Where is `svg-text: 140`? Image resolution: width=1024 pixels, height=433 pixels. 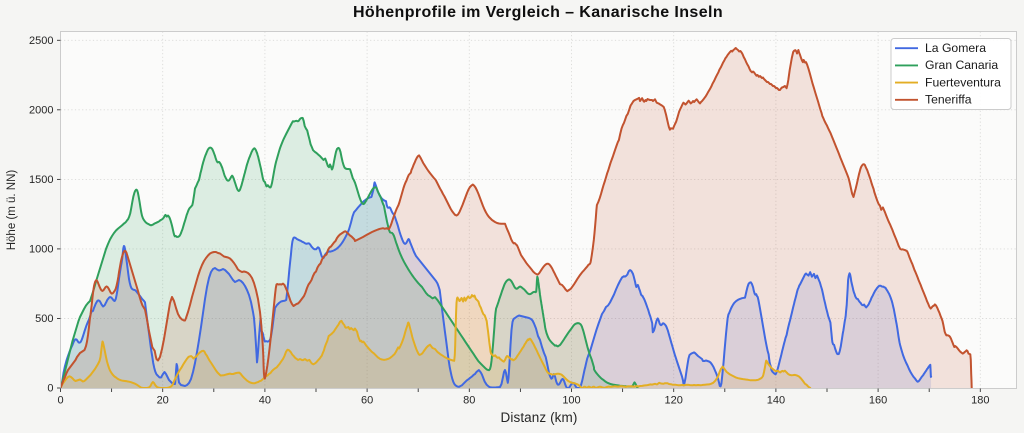 svg-text: 140 is located at coordinates (776, 401).